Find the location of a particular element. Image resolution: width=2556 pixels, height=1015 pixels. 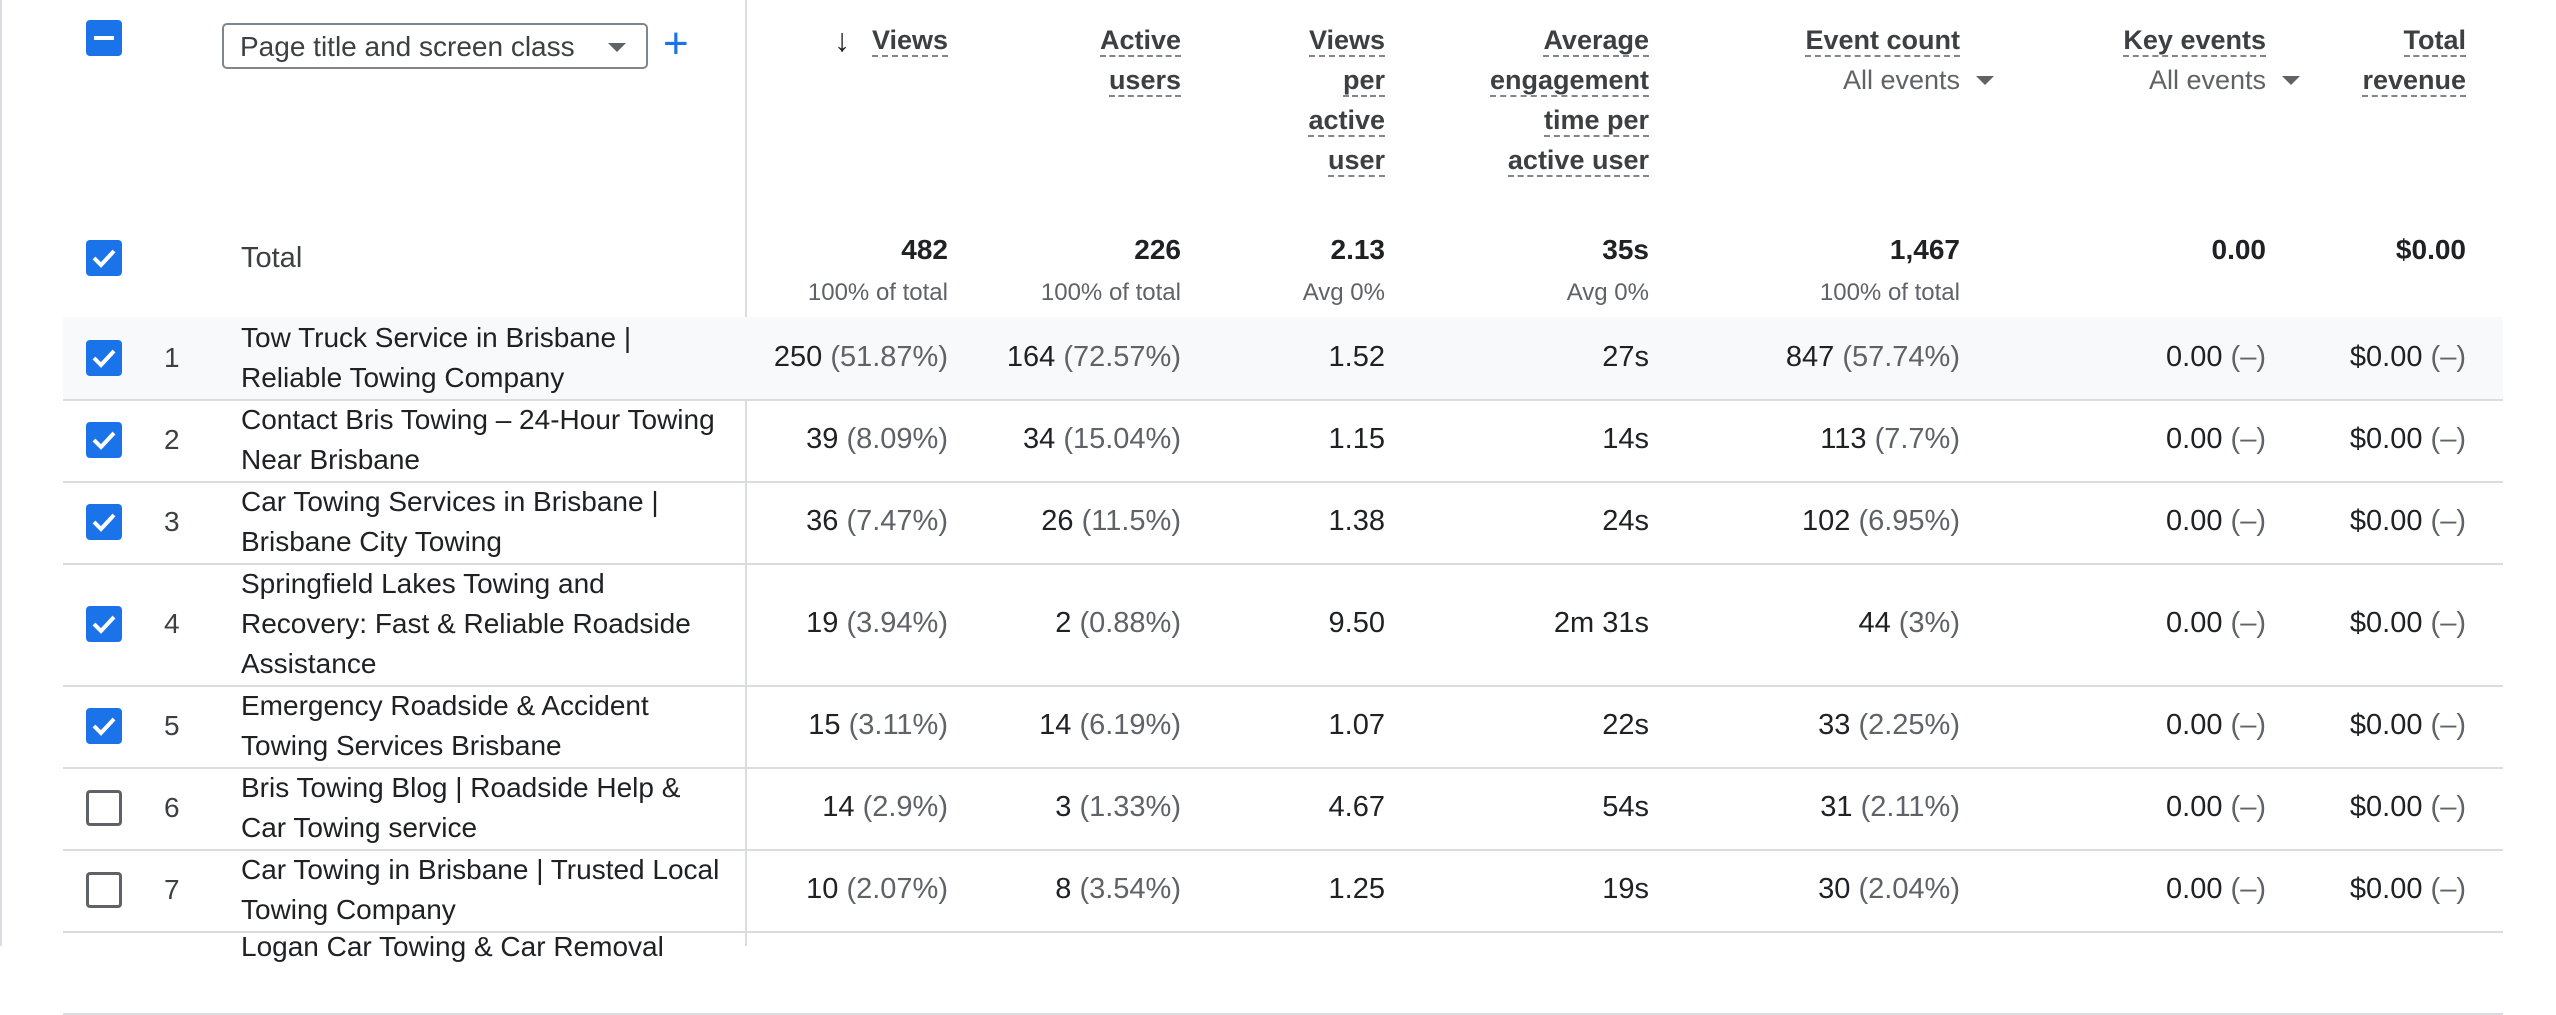

cell-value: 9.50 is located at coordinates (1356, 623).